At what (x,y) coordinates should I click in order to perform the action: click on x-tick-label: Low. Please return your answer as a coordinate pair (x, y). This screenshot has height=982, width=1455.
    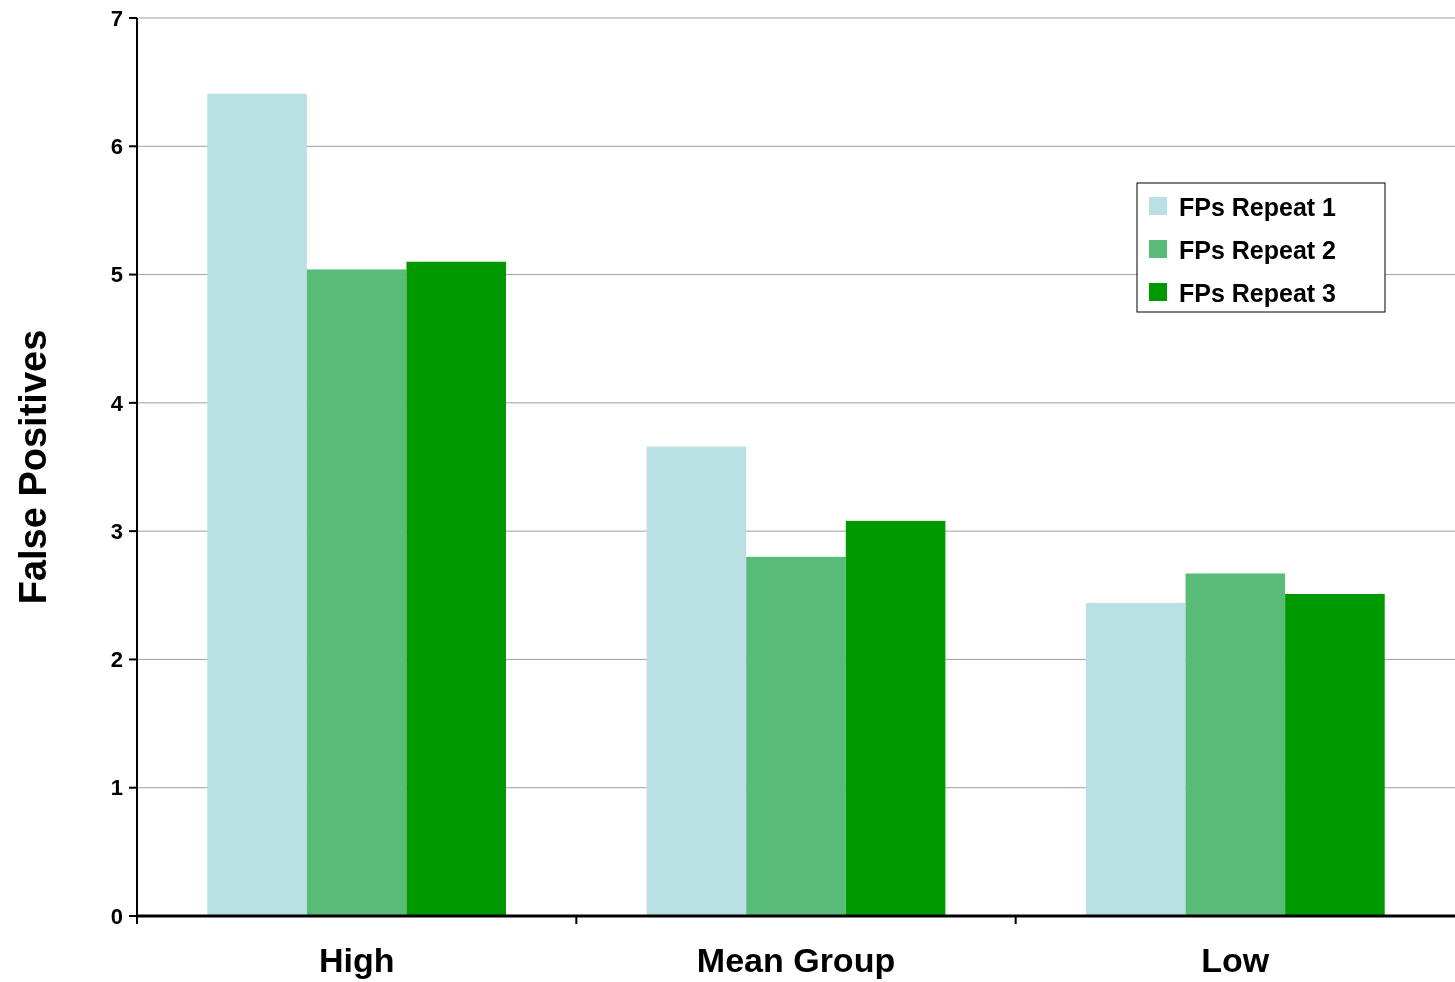
    Looking at the image, I should click on (1235, 960).